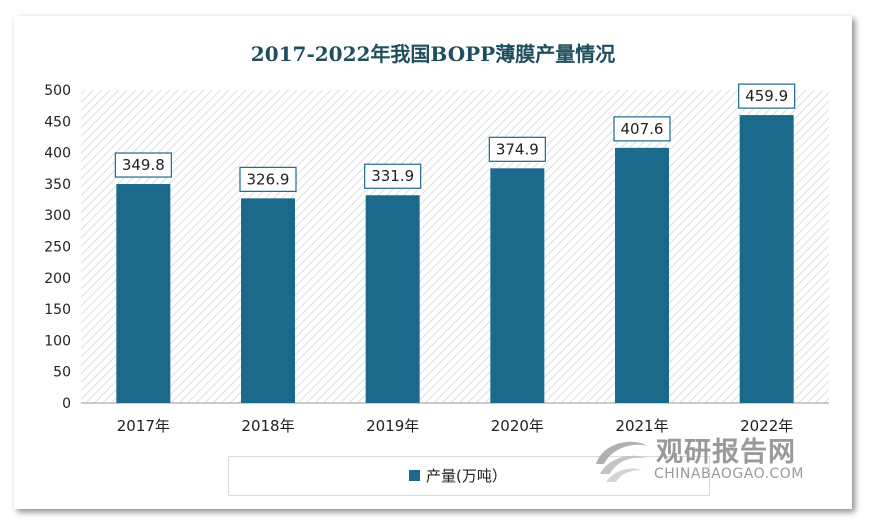 This screenshot has height=525, width=874. I want to click on y-tick-label: 500, so click(57, 91).